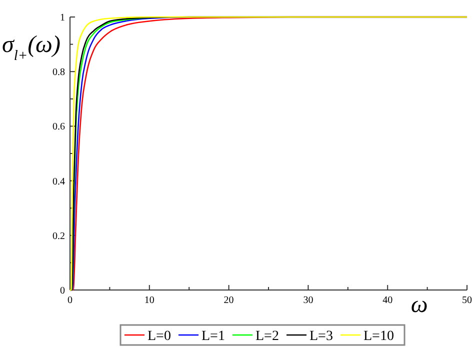 Image resolution: width=475 pixels, height=353 pixels. Describe the element at coordinates (267, 336) in the screenshot. I see `legend-label: L=2` at that location.